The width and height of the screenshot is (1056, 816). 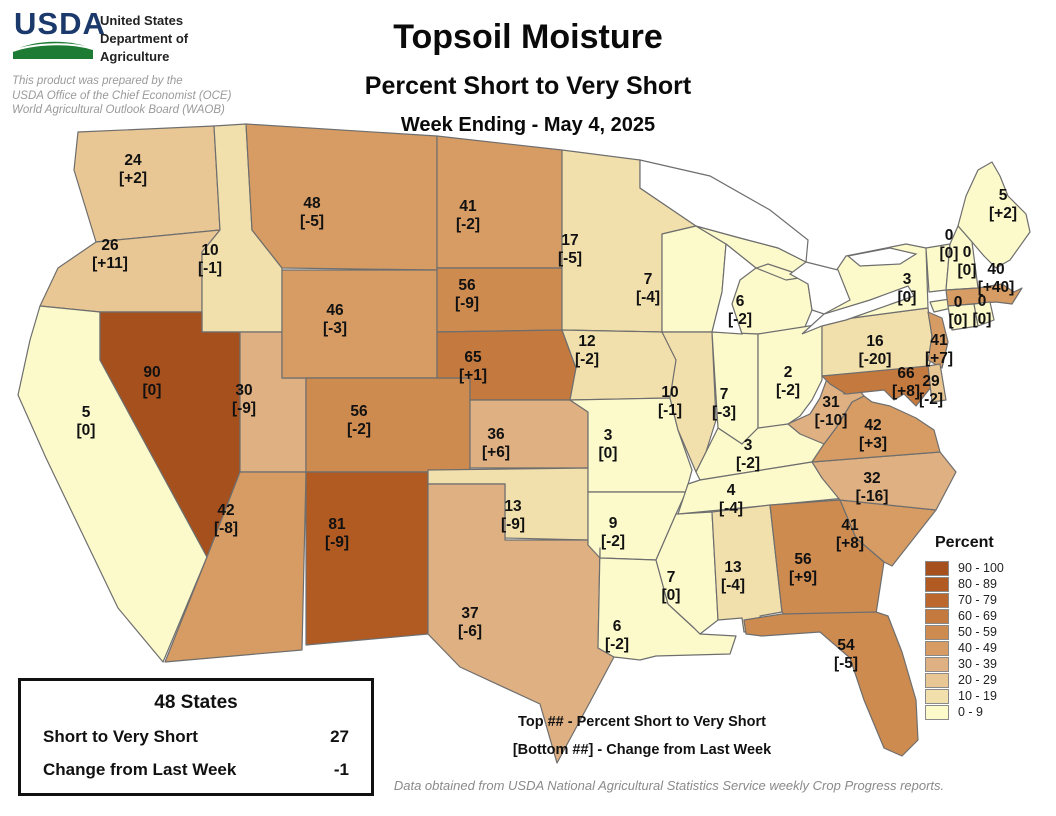 I want to click on summary-row-short: Short to Very Short 27, so click(x=196, y=737).